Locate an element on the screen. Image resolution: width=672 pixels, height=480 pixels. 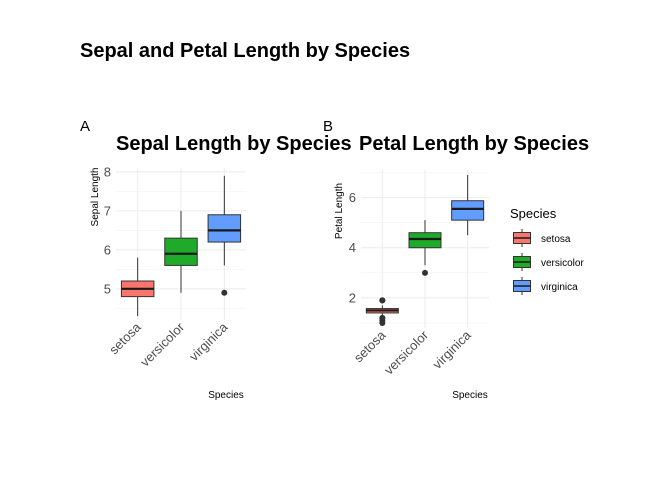
panel-a-tag: A is located at coordinates (85, 126).